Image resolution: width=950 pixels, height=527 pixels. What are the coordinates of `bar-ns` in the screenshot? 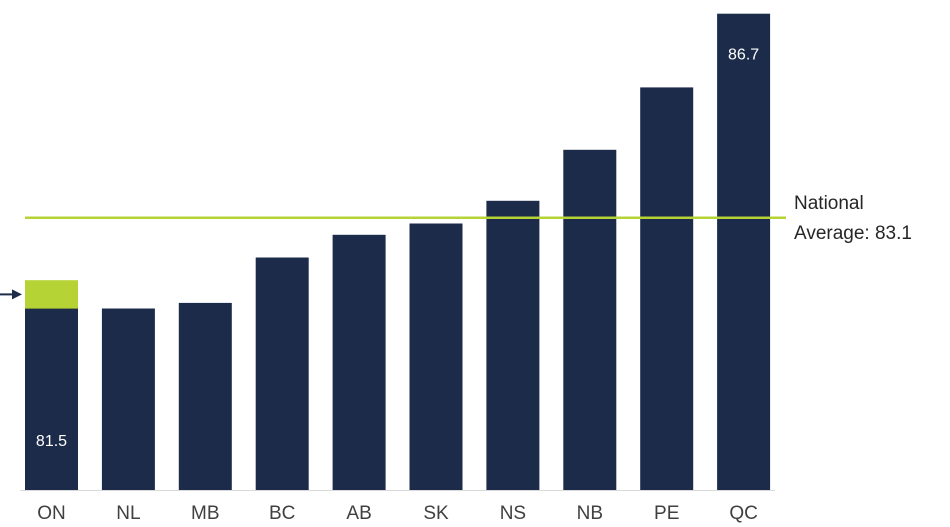 It's located at (513, 345).